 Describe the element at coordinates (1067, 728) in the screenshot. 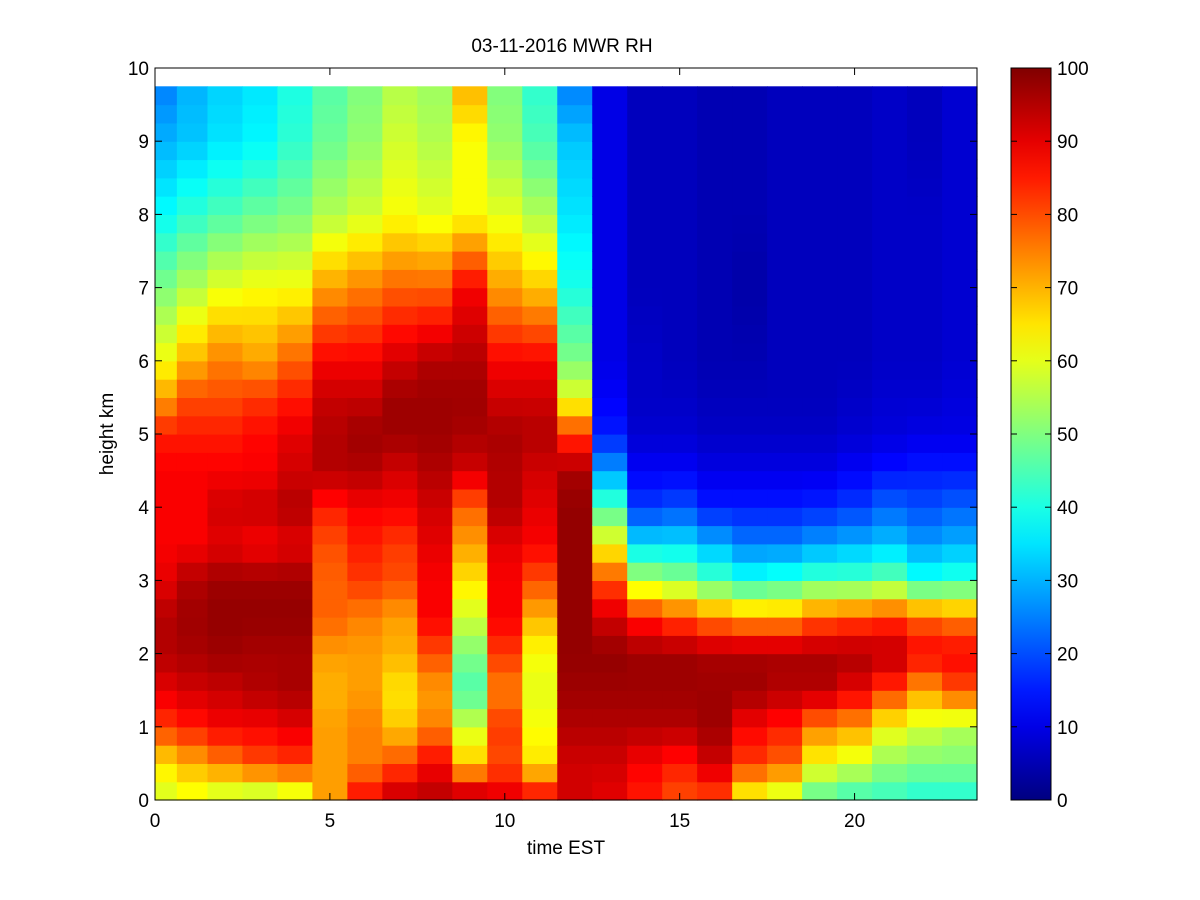

I see `colorbar-tick-label: 10` at that location.